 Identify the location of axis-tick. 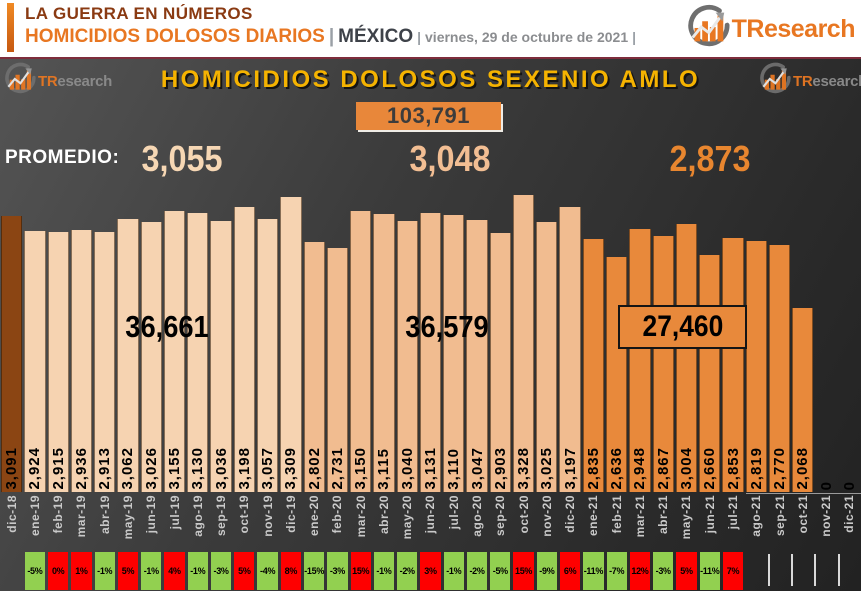
(792, 570).